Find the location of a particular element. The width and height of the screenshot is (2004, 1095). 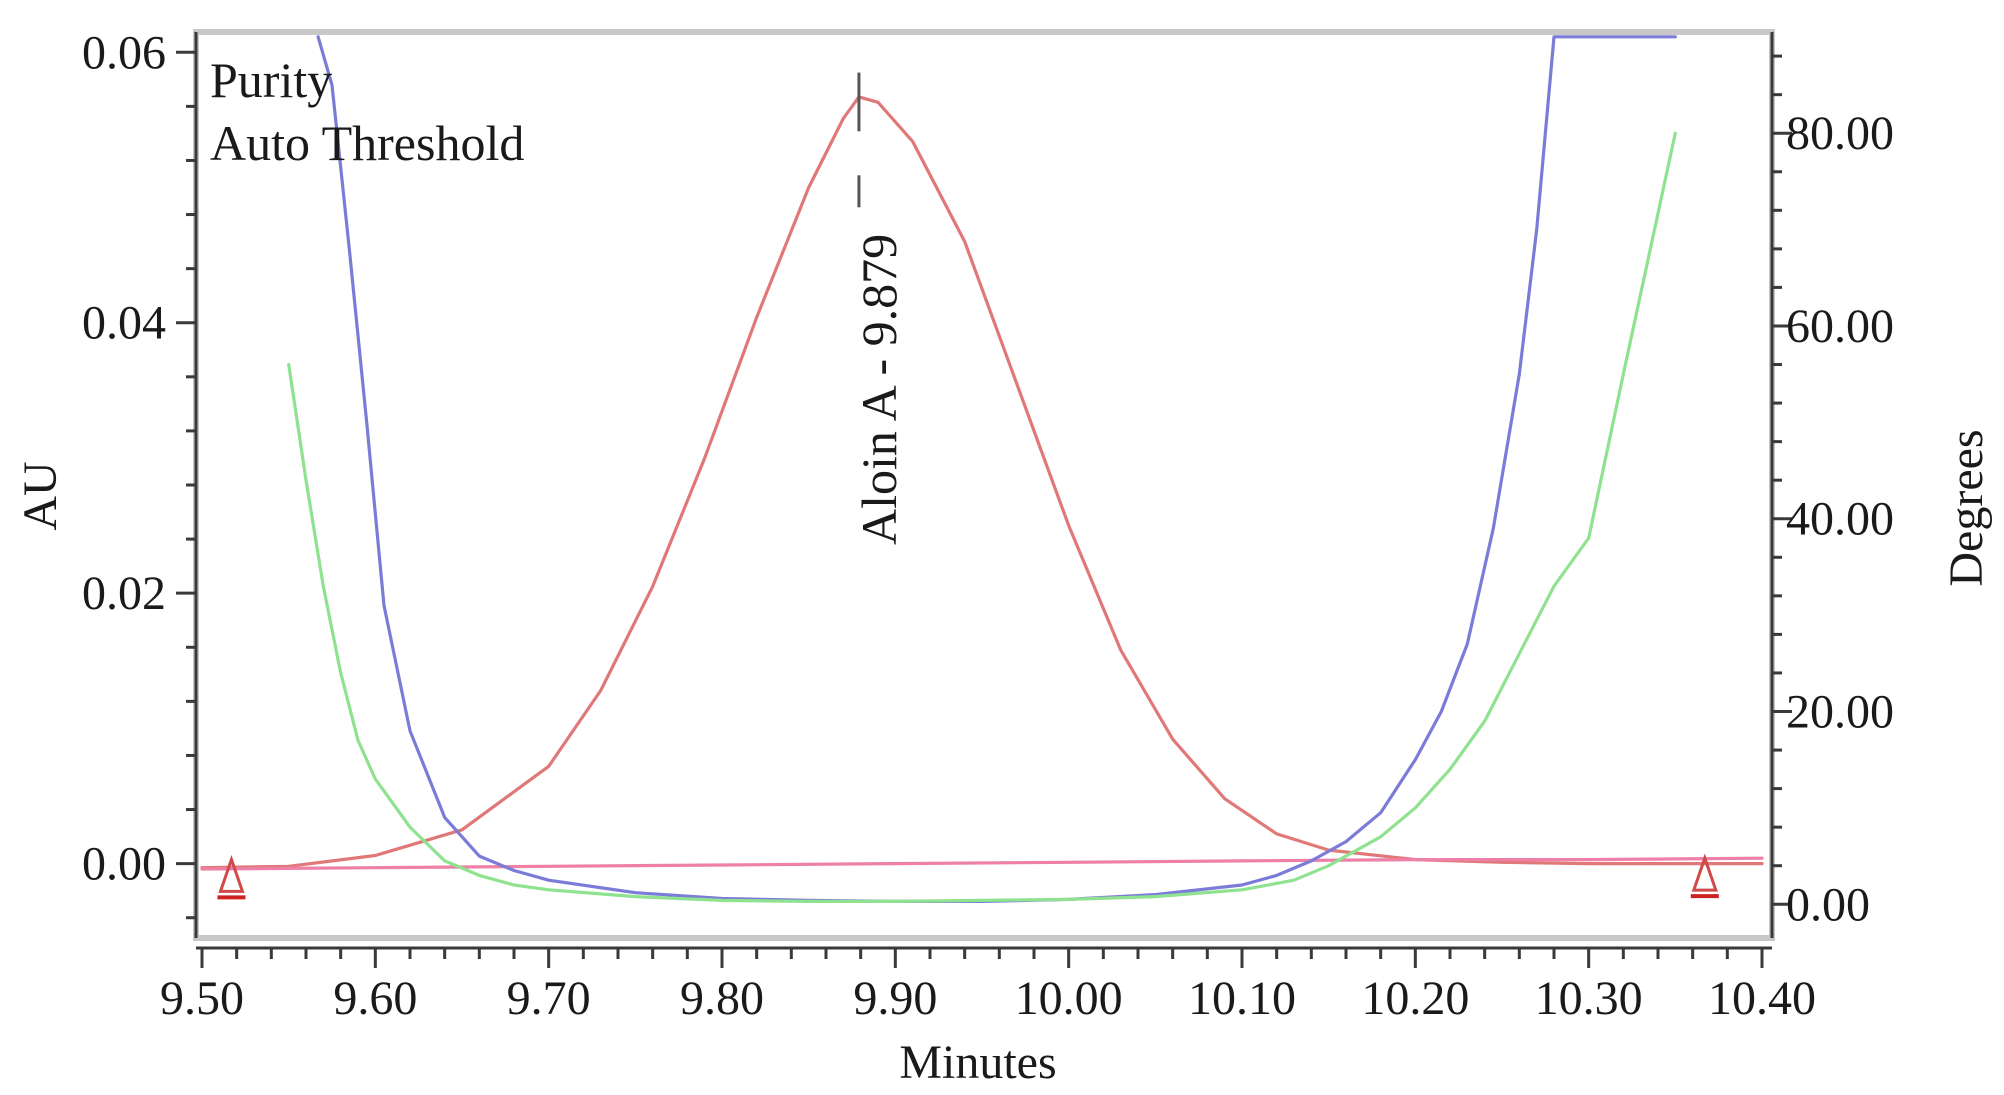

left-axis-title: AU is located at coordinates (40, 495).